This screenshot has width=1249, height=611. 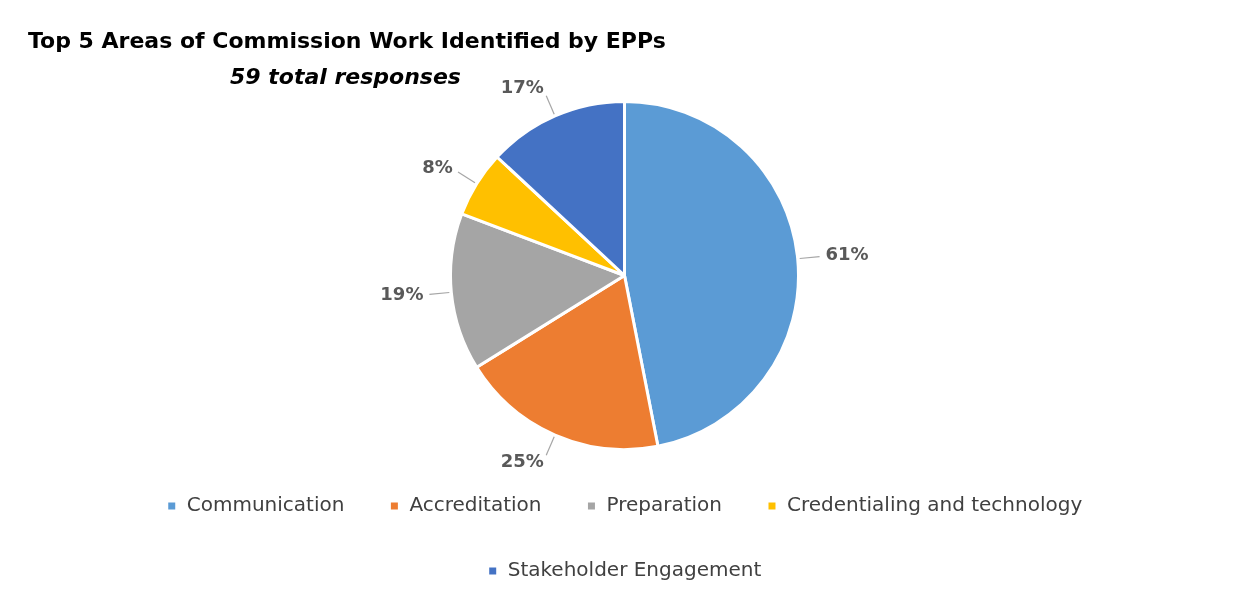 I want to click on data-label: 19%, so click(x=402, y=293).